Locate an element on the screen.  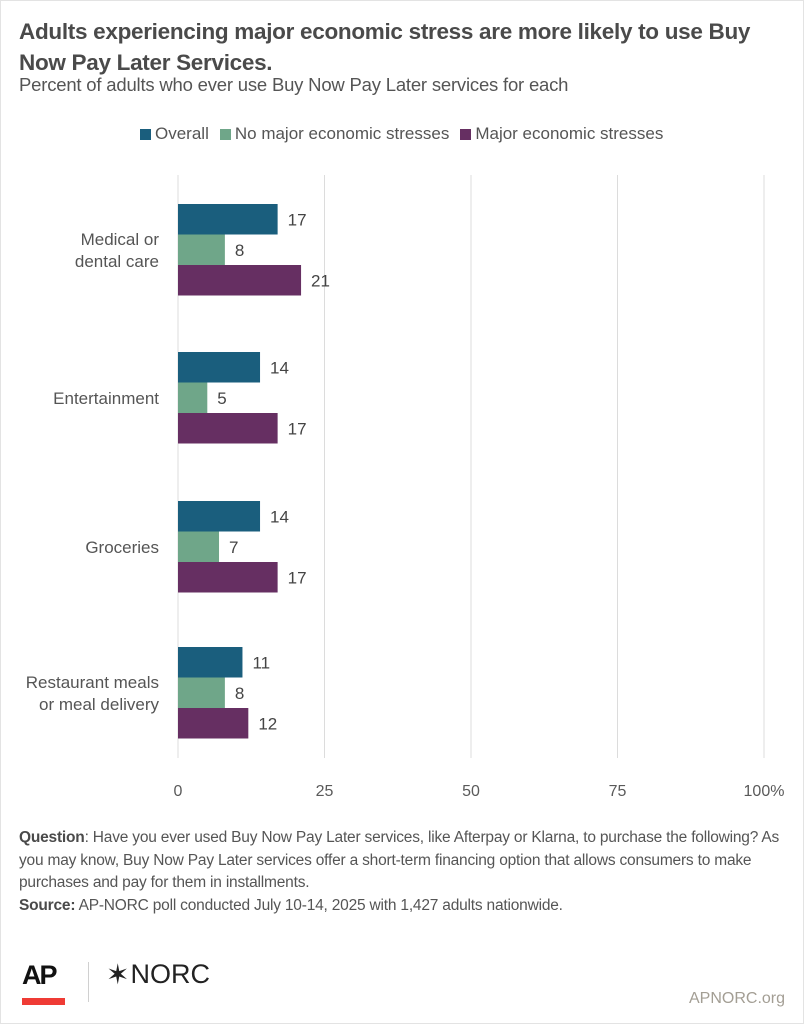
legend-item-no-major-stress: No major economic stresses is located at coordinates (334, 134).